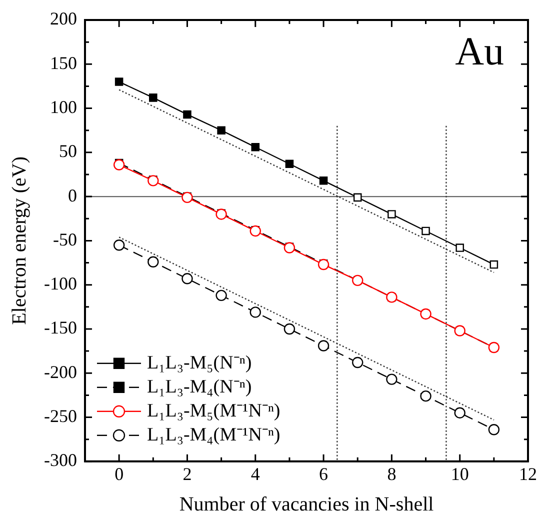 This screenshot has height=525, width=540. Describe the element at coordinates (19, 240) in the screenshot. I see `y-axis-title: Electron energy (eV)` at that location.